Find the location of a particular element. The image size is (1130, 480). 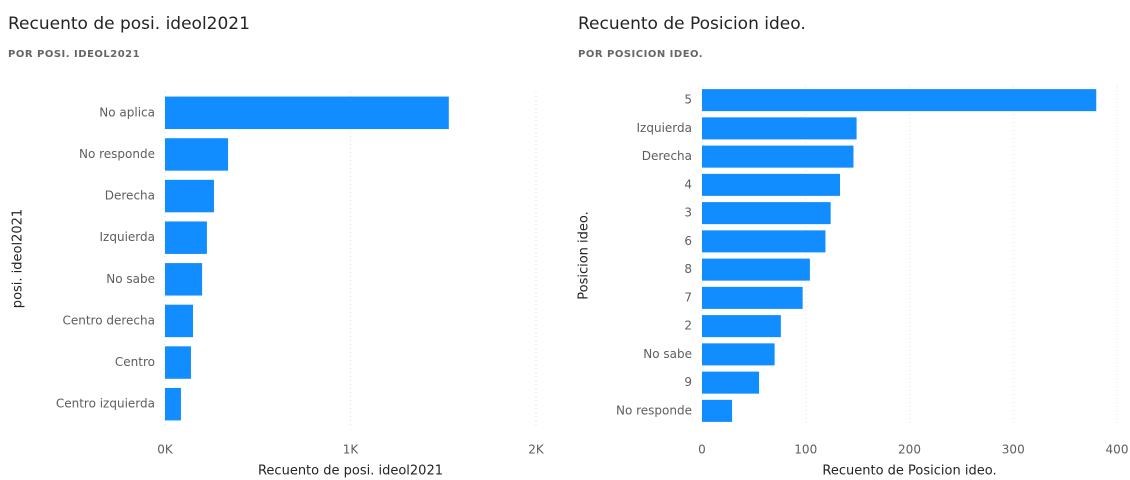

x-tick-label: 1K is located at coordinates (351, 450).